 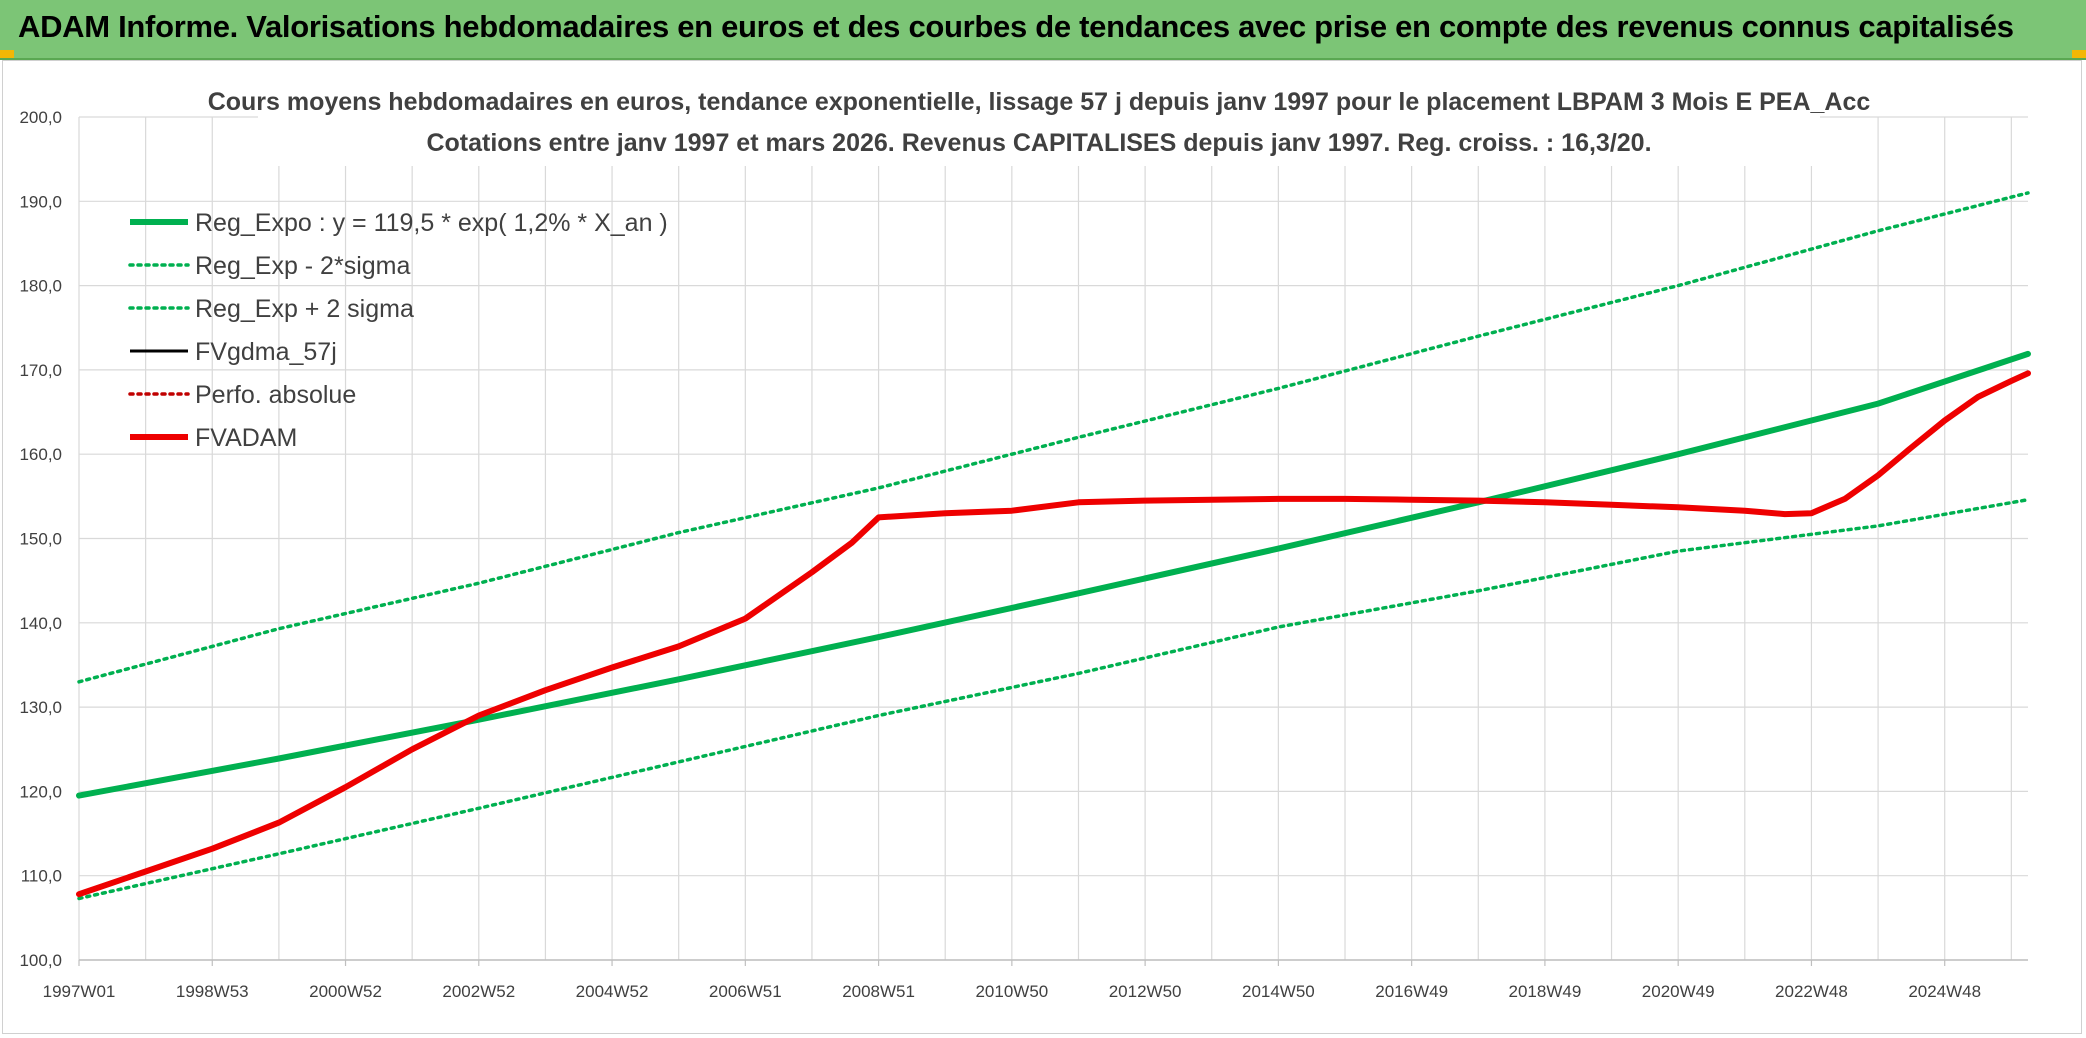 What do you see at coordinates (478, 991) in the screenshot?
I see `x-tick-label: 2002W52` at bounding box center [478, 991].